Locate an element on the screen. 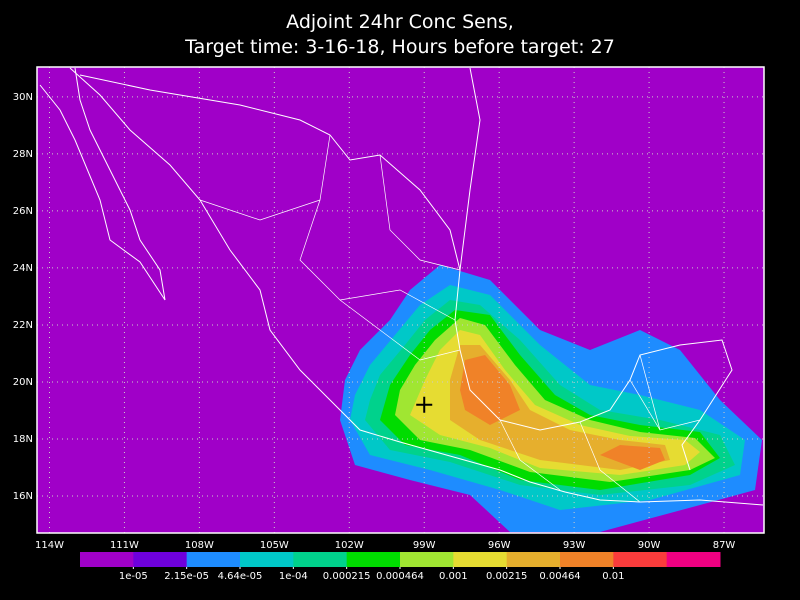  baja-coast is located at coordinates (102, 184).